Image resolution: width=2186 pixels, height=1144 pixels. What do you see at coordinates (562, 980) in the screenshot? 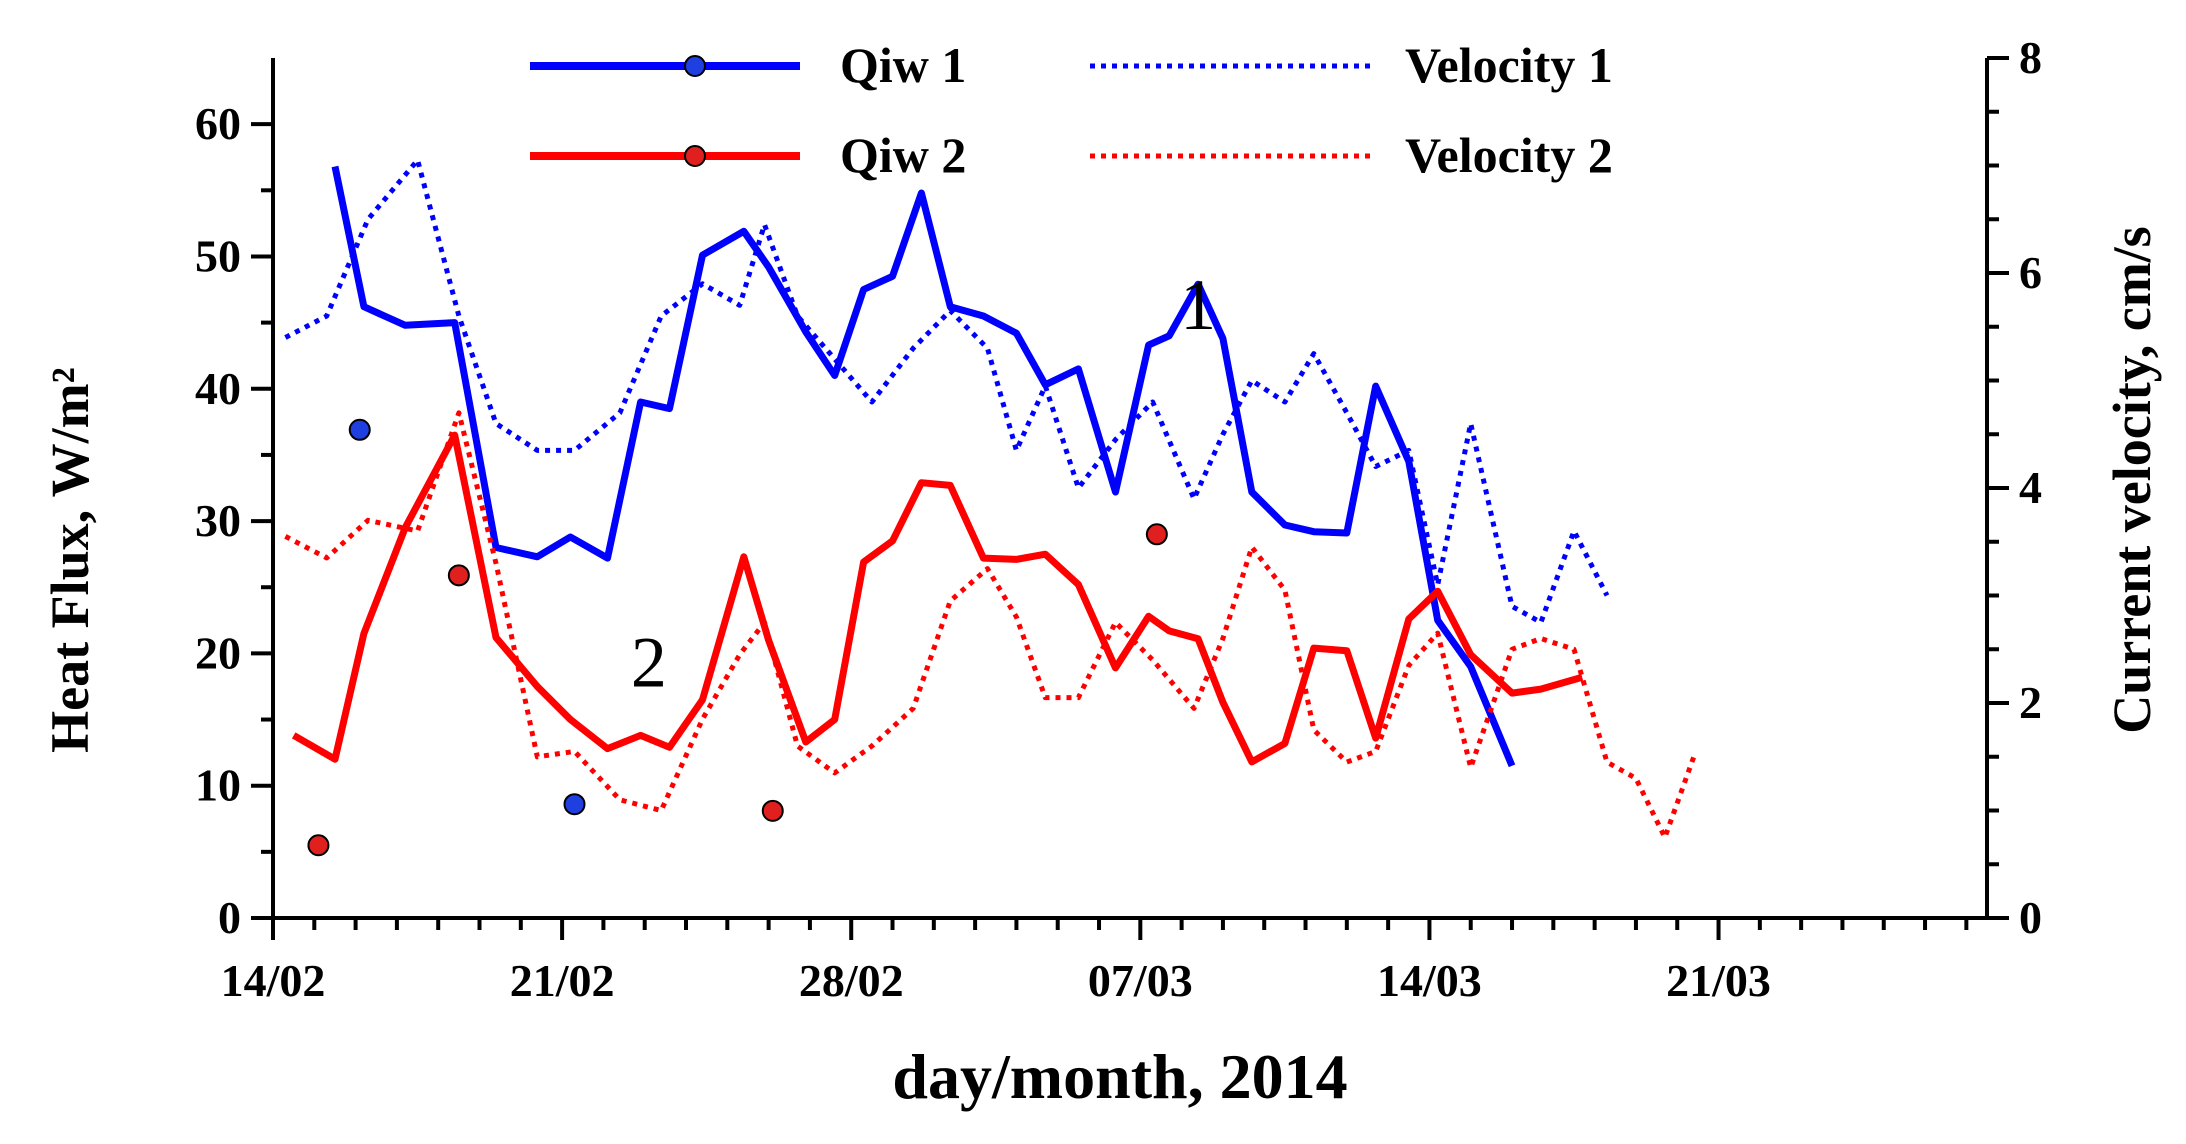
I see `x-tick-label: 21/02` at bounding box center [562, 980].